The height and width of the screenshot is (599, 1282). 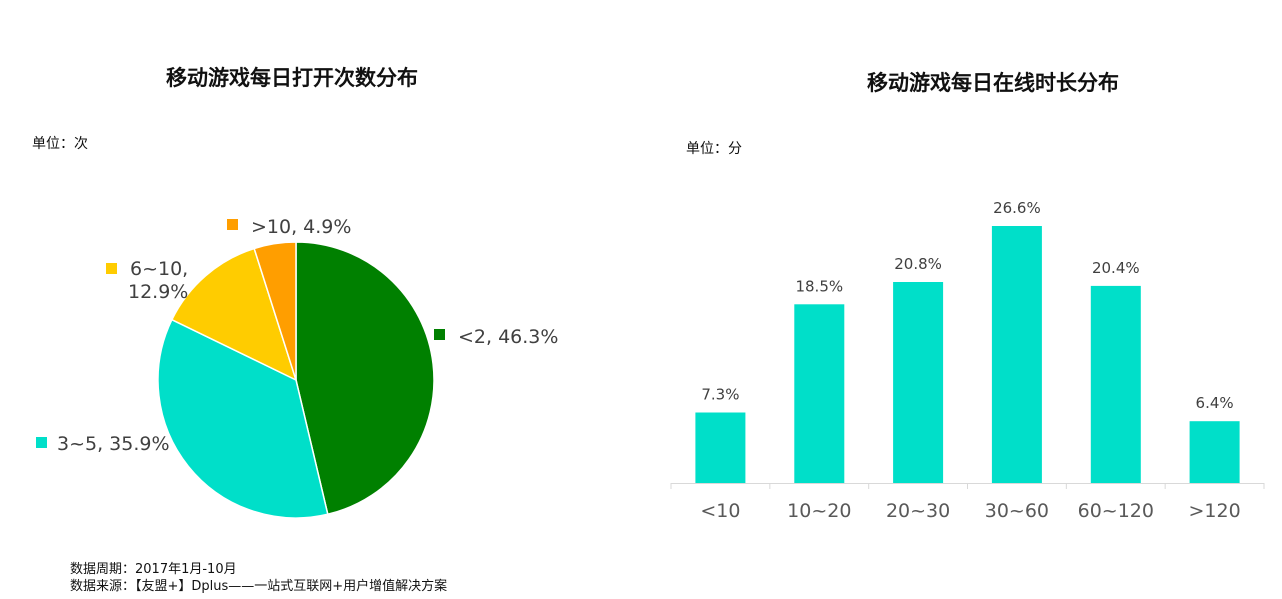 I want to click on pie-chart-title: 移动游戏每日打开次数分布, so click(x=292, y=78).